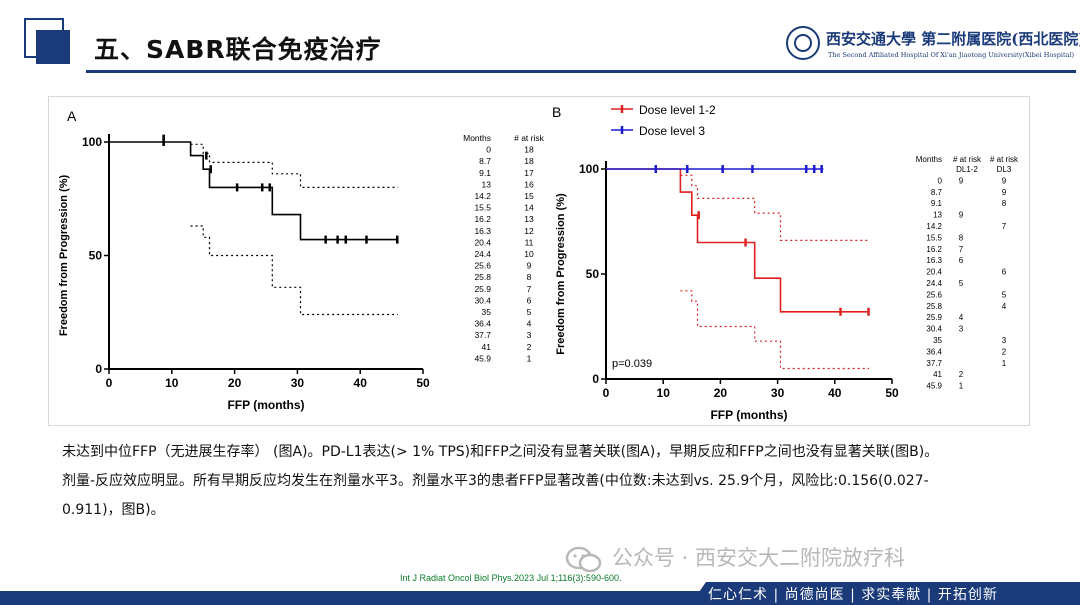  Describe the element at coordinates (92, 142) in the screenshot. I see `y-tick-label: 100` at that location.